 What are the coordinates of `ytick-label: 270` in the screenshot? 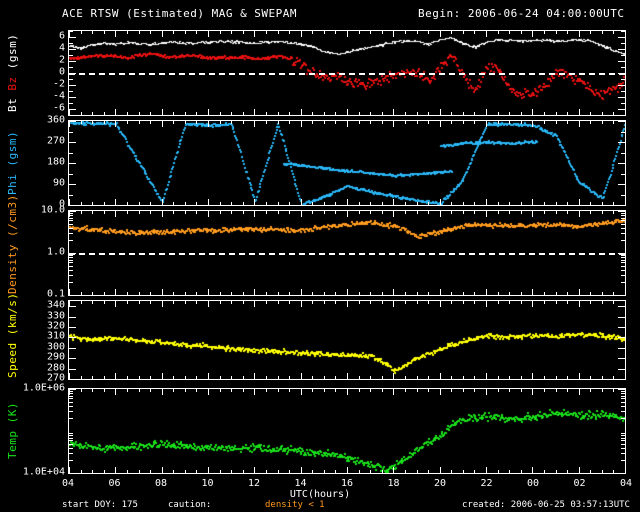 It's located at (55, 141).